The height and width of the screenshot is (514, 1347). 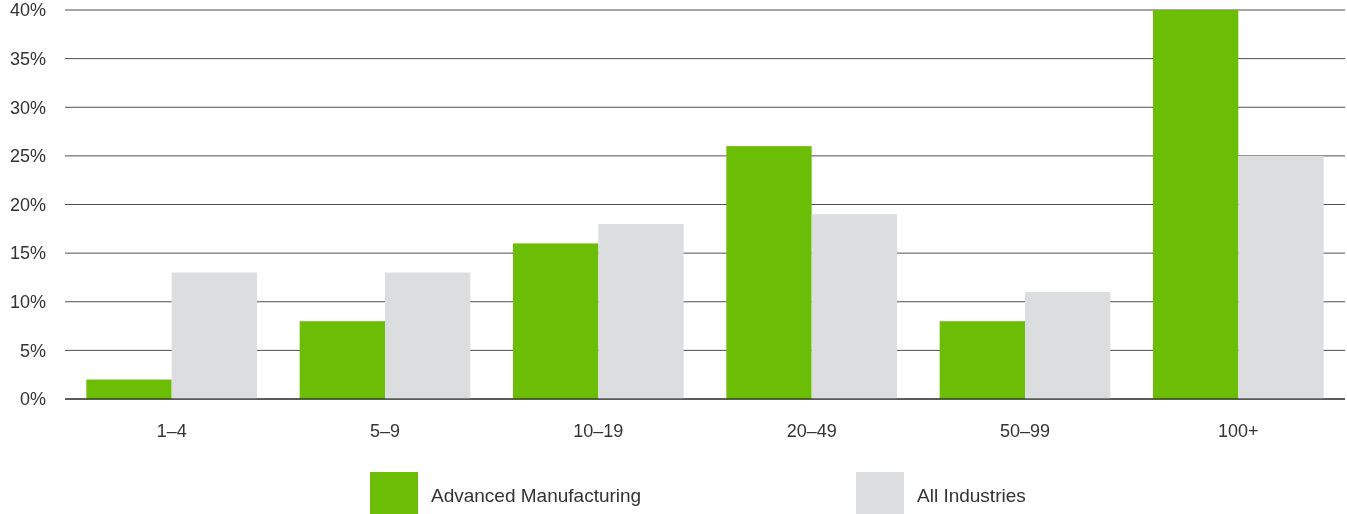 What do you see at coordinates (27, 302) in the screenshot?
I see `y-tick-label: 10%` at bounding box center [27, 302].